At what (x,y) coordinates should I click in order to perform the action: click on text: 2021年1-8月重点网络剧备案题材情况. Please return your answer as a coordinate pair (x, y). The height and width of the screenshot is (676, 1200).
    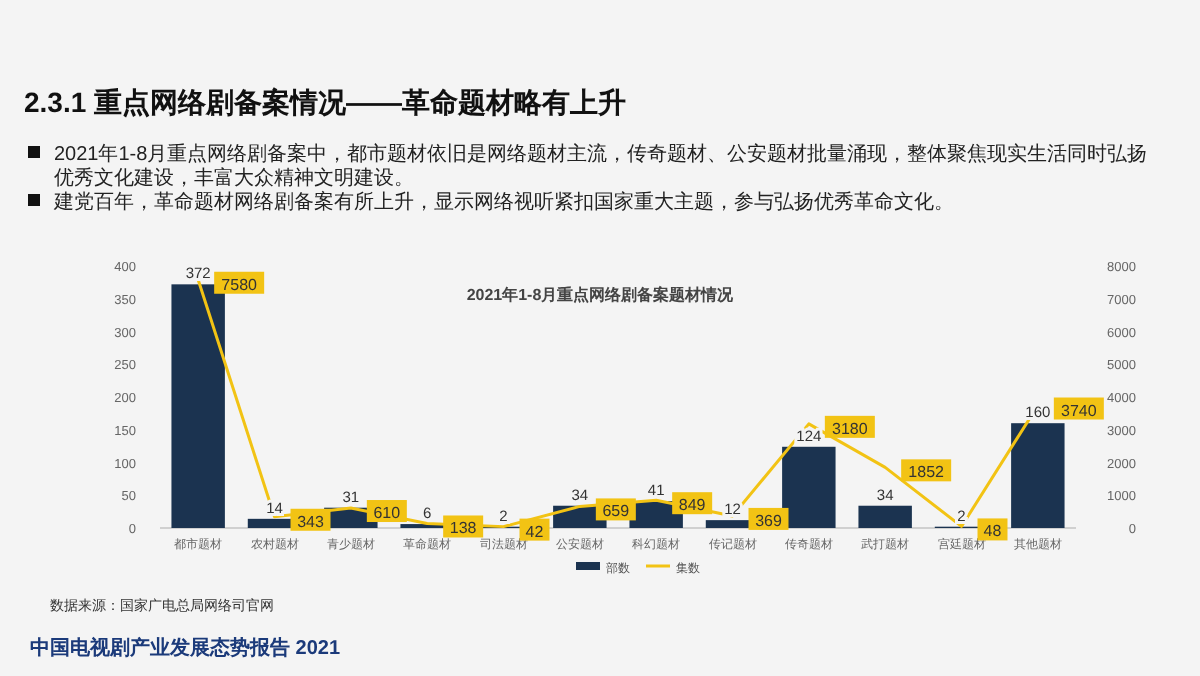
    Looking at the image, I should click on (601, 294).